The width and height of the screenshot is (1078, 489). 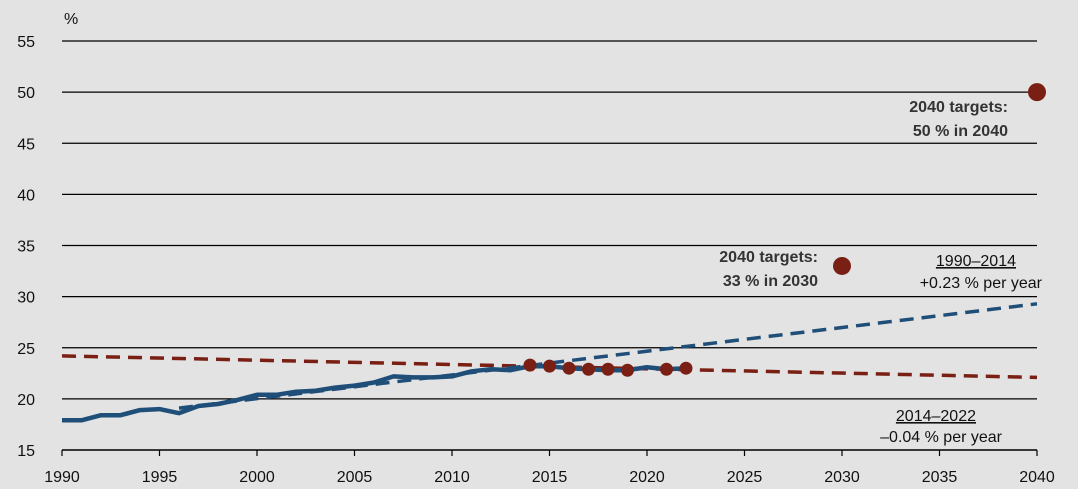 What do you see at coordinates (647, 477) in the screenshot?
I see `x-tick-label: 2020` at bounding box center [647, 477].